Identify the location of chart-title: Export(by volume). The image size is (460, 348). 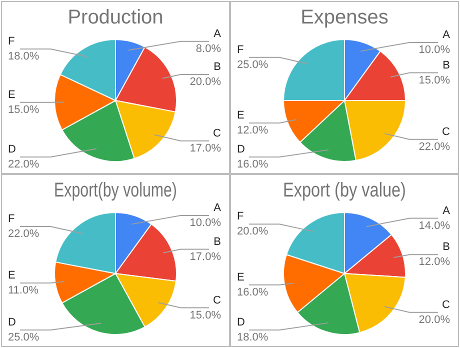
(115, 190).